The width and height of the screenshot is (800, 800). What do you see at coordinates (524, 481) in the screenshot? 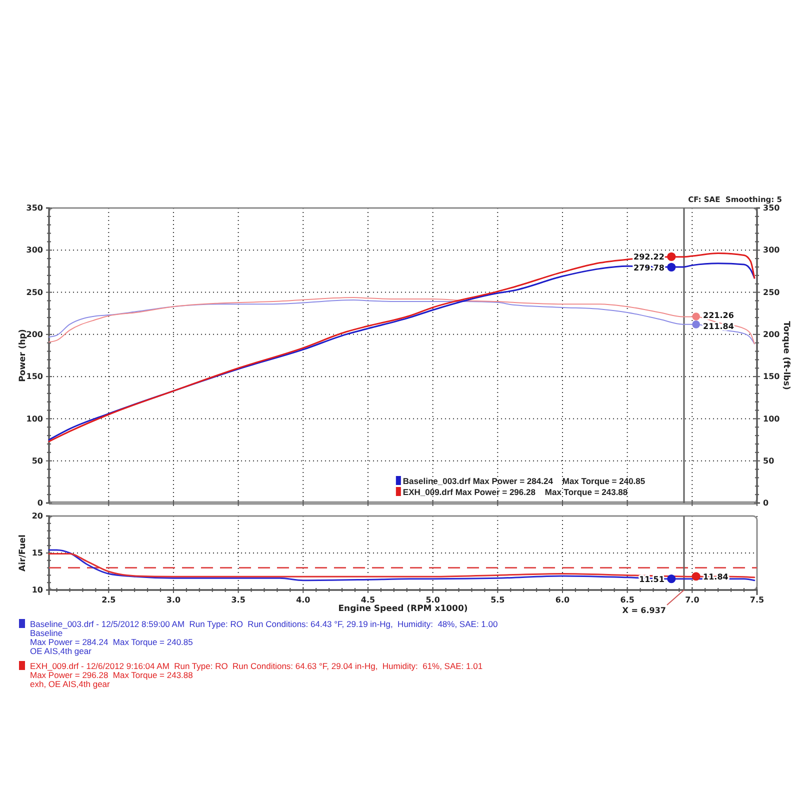
I see `legend-label: Baseline_003.drf Max Power = 284.24 Max Torque = 240.85` at bounding box center [524, 481].